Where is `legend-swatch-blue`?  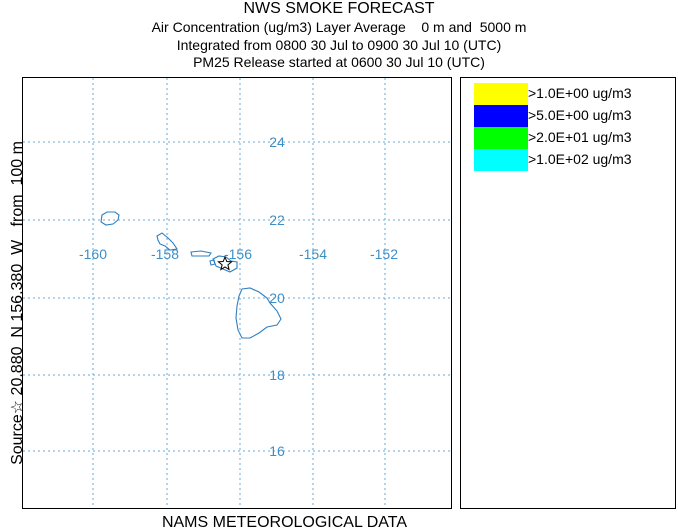 legend-swatch-blue is located at coordinates (501, 116).